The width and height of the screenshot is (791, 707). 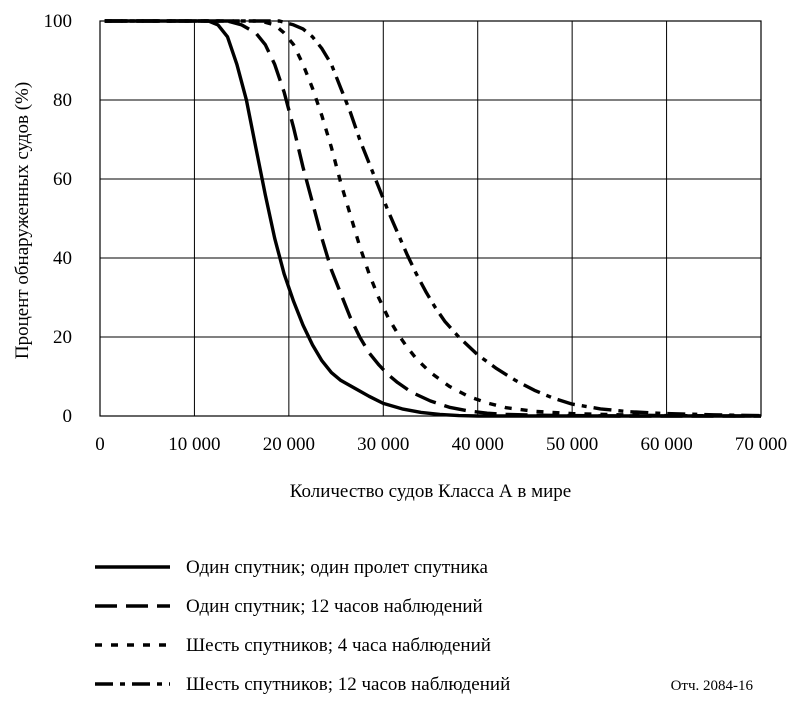 I want to click on y-tick-label: 0, so click(x=68, y=416).